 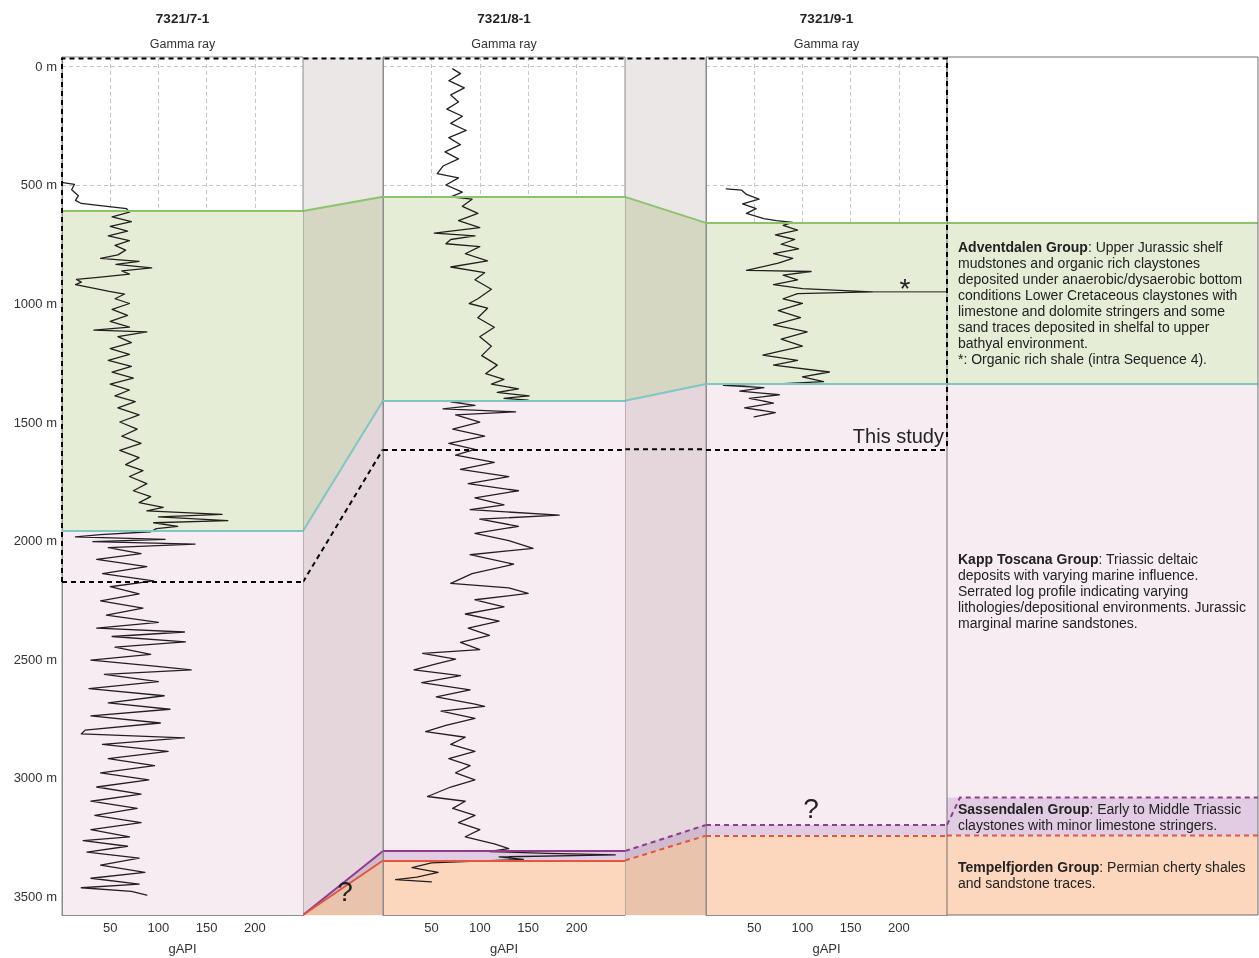 I want to click on text: Adventdalen Group: Upper Jurassic shelf mudstones and organic rich claystones deposited under anaerobic/dysaerobic bottom conditions Lower Cretaceous claystones with limestone and dolomite stringers and some sand traces deposited in shelfal to upper bathyal environment. *: Organic rich shale (intra Sequence 4)., so click(x=1100, y=303).